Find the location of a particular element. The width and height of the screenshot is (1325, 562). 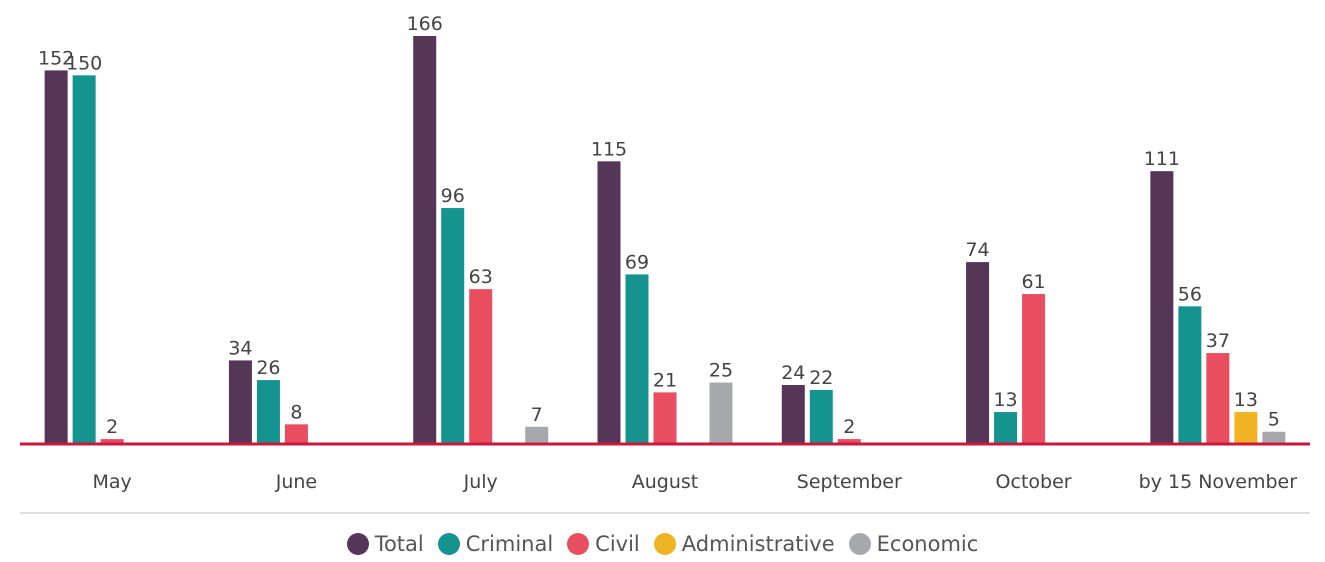

value-label: 115 is located at coordinates (609, 149).